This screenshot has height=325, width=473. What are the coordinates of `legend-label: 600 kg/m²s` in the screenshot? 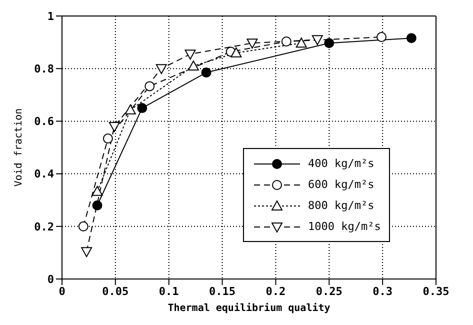 It's located at (341, 184).